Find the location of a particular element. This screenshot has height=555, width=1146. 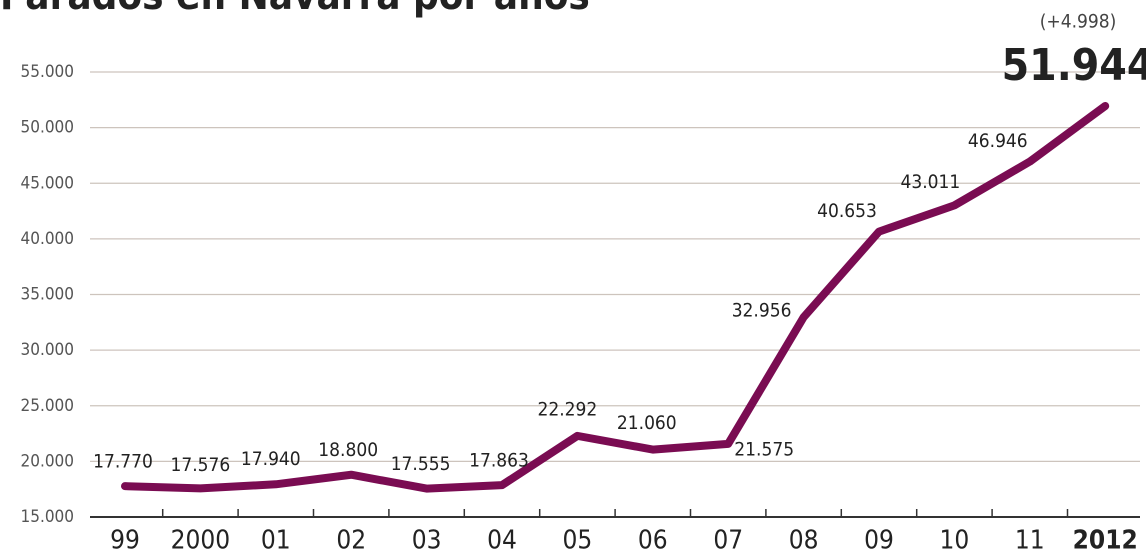

value-label: 22.292 is located at coordinates (568, 409).